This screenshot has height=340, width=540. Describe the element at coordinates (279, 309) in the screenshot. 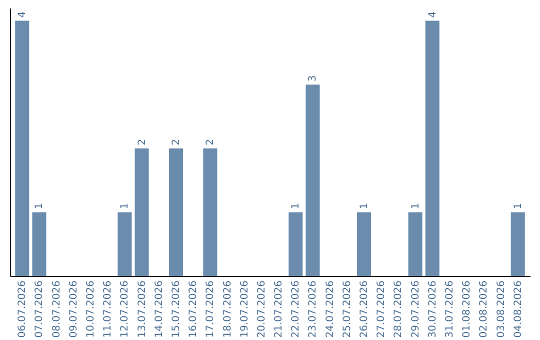

I see `x-tick-label: 21.07.2026` at that location.